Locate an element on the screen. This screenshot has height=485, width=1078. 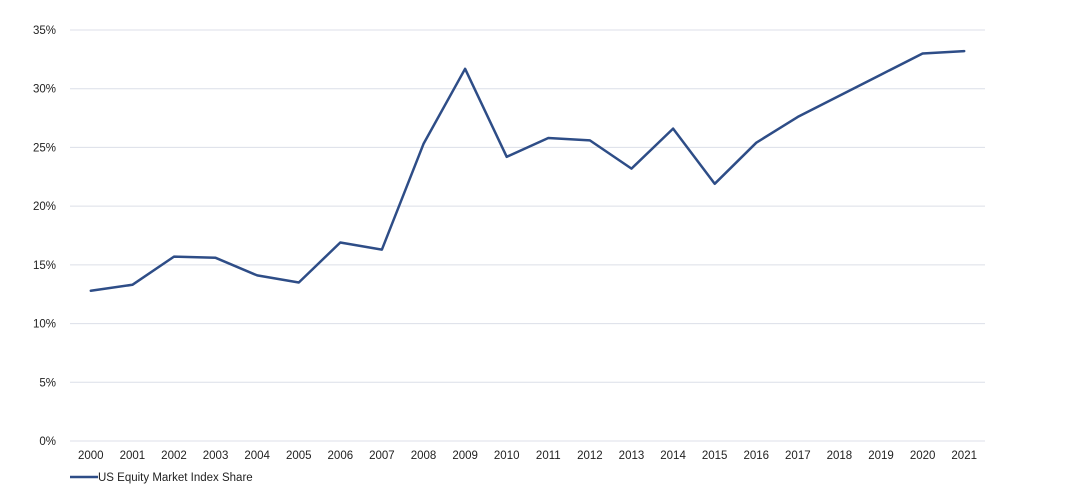
x-tick-label: 2000 is located at coordinates (91, 456).